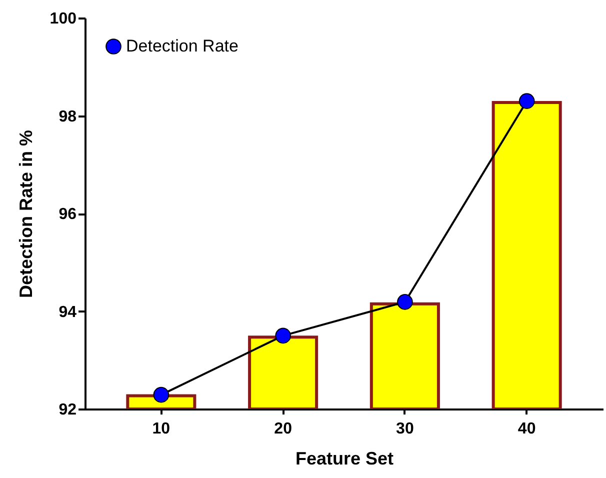 The width and height of the screenshot is (606, 478). What do you see at coordinates (527, 429) in the screenshot?
I see `x-tick-label: 40` at bounding box center [527, 429].